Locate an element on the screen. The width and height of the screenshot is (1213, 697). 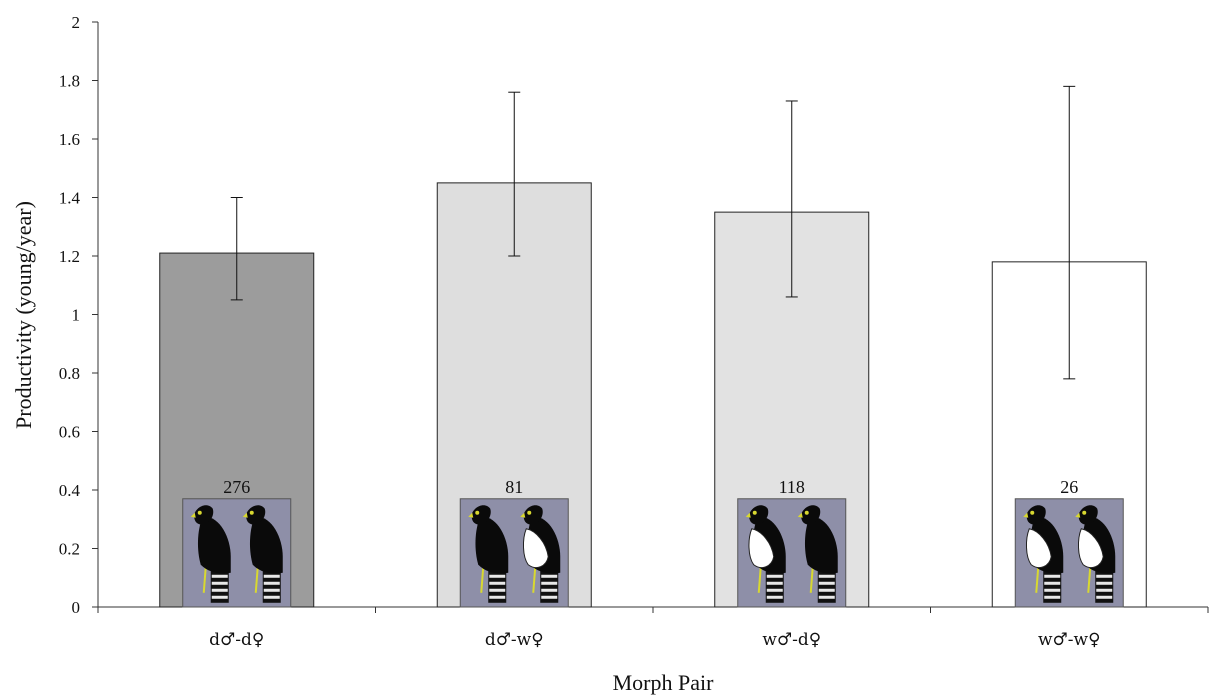
y-tick-label: 1.6 is located at coordinates (69, 139).